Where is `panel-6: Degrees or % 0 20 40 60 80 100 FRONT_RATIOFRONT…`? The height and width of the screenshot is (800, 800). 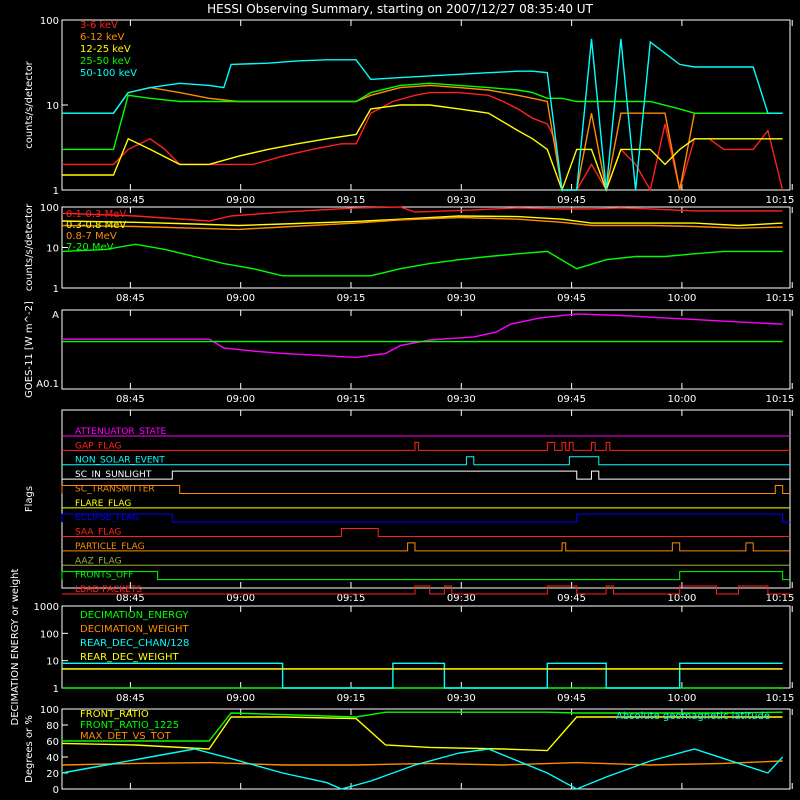 panel-6: Degrees or % 0 20 40 60 80 100 FRONT_RATIOFRONT… is located at coordinates (408, 750).